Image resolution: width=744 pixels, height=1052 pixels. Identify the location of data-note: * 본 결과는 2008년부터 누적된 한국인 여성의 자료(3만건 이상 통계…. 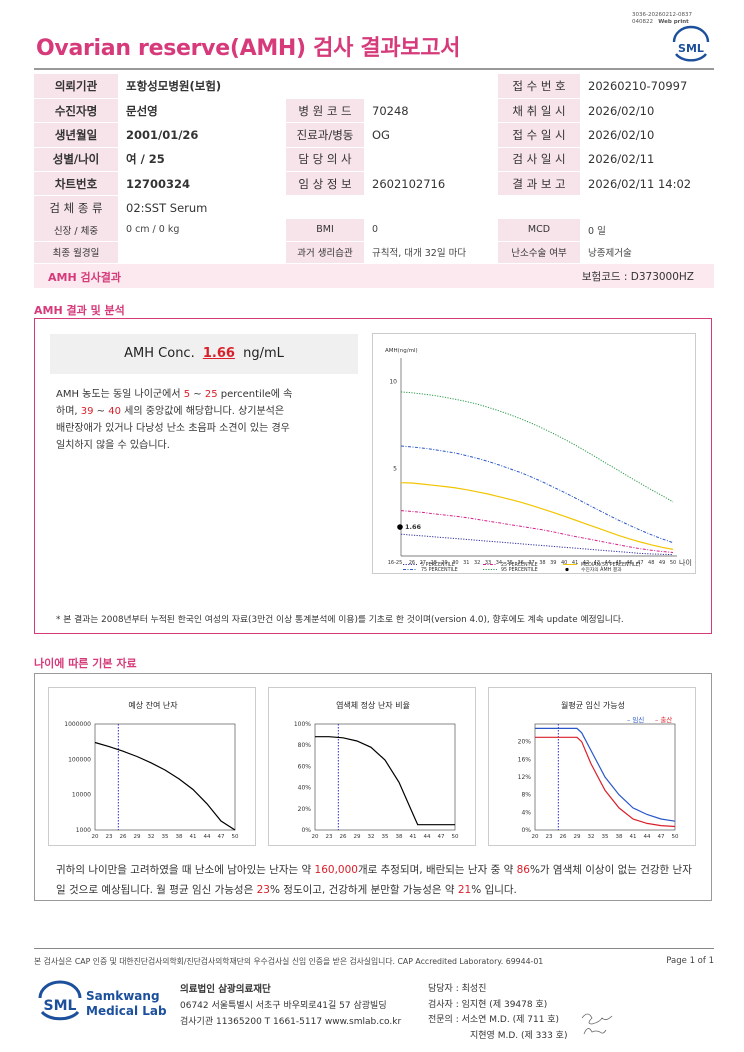
(340, 620).